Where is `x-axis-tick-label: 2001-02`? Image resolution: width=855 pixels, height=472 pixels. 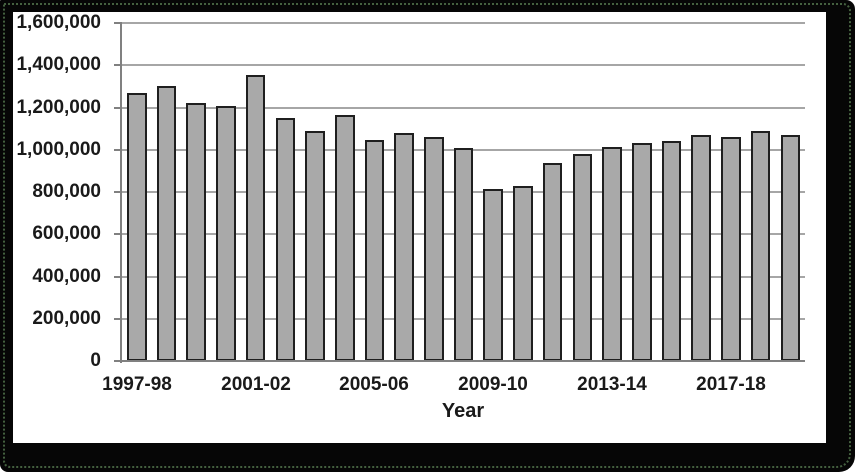
x-axis-tick-label: 2001-02 is located at coordinates (256, 384).